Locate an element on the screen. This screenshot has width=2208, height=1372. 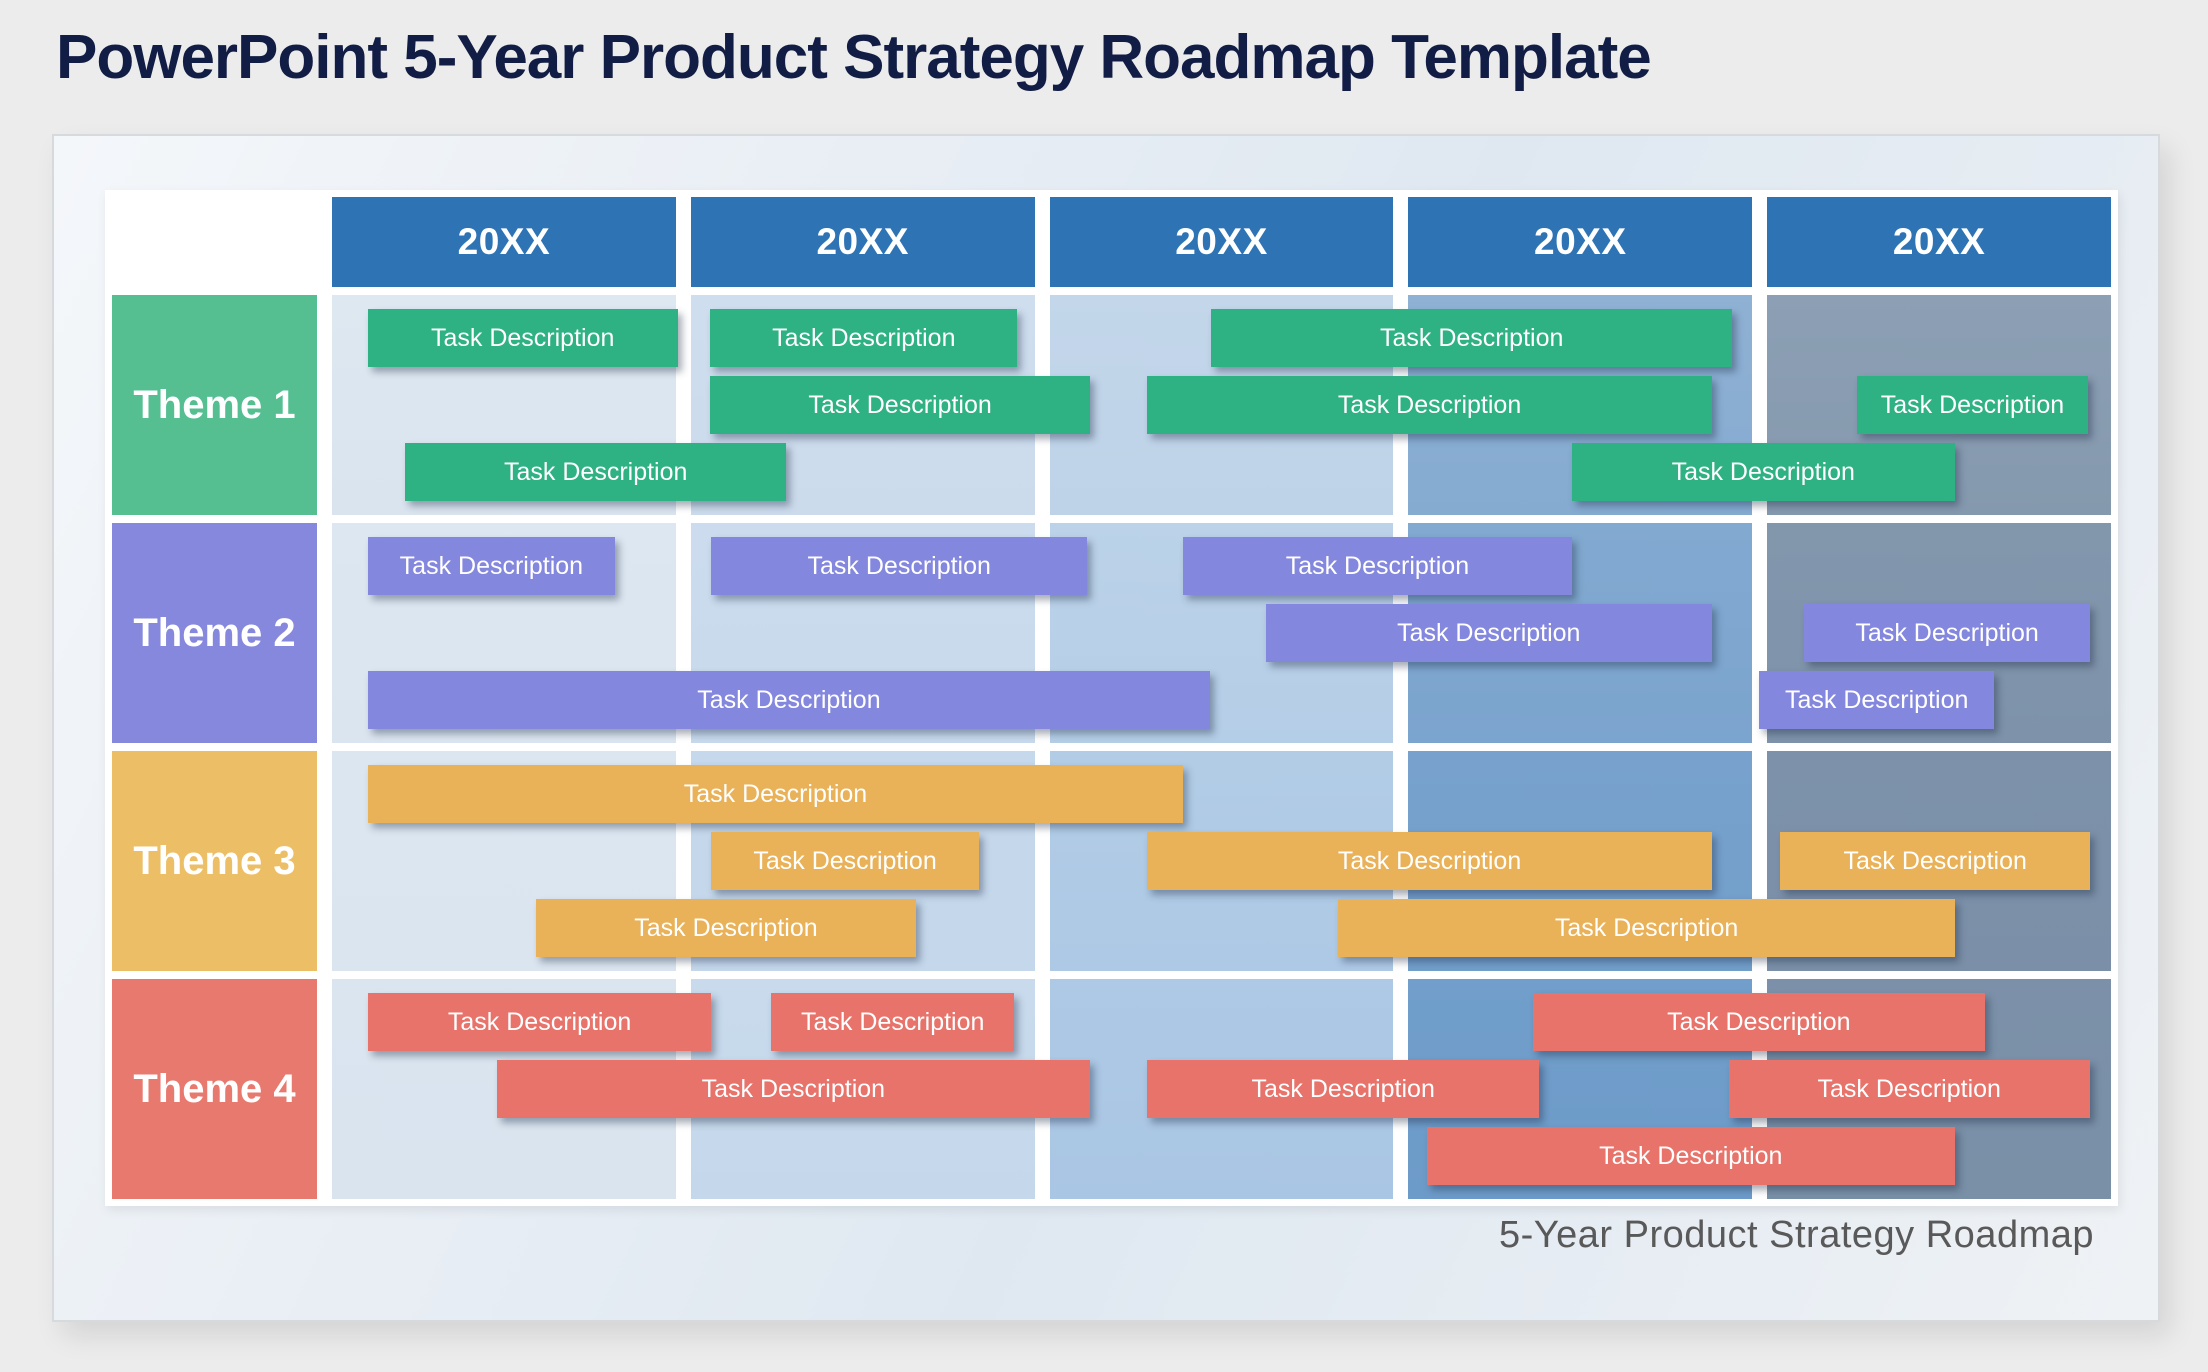
year-header-5: 20XX is located at coordinates (1939, 242).